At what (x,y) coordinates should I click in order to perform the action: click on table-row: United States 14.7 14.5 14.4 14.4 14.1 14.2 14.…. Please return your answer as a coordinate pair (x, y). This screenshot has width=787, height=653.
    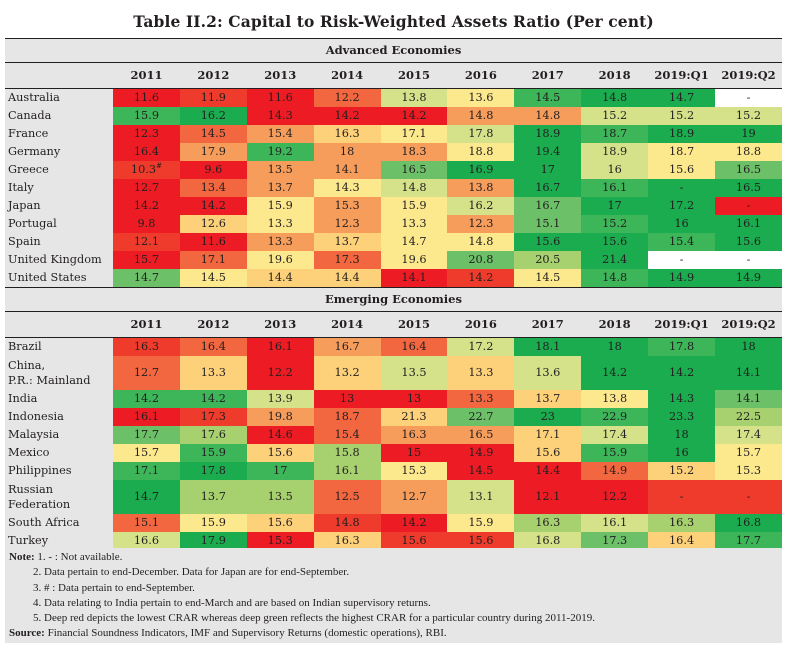
    Looking at the image, I should click on (393, 278).